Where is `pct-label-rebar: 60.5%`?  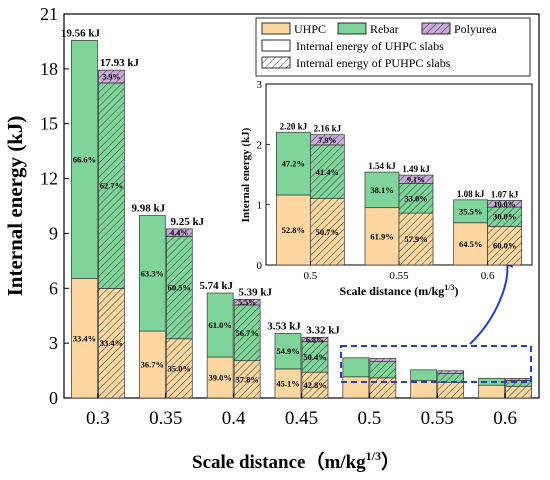
pct-label-rebar: 60.5% is located at coordinates (179, 288).